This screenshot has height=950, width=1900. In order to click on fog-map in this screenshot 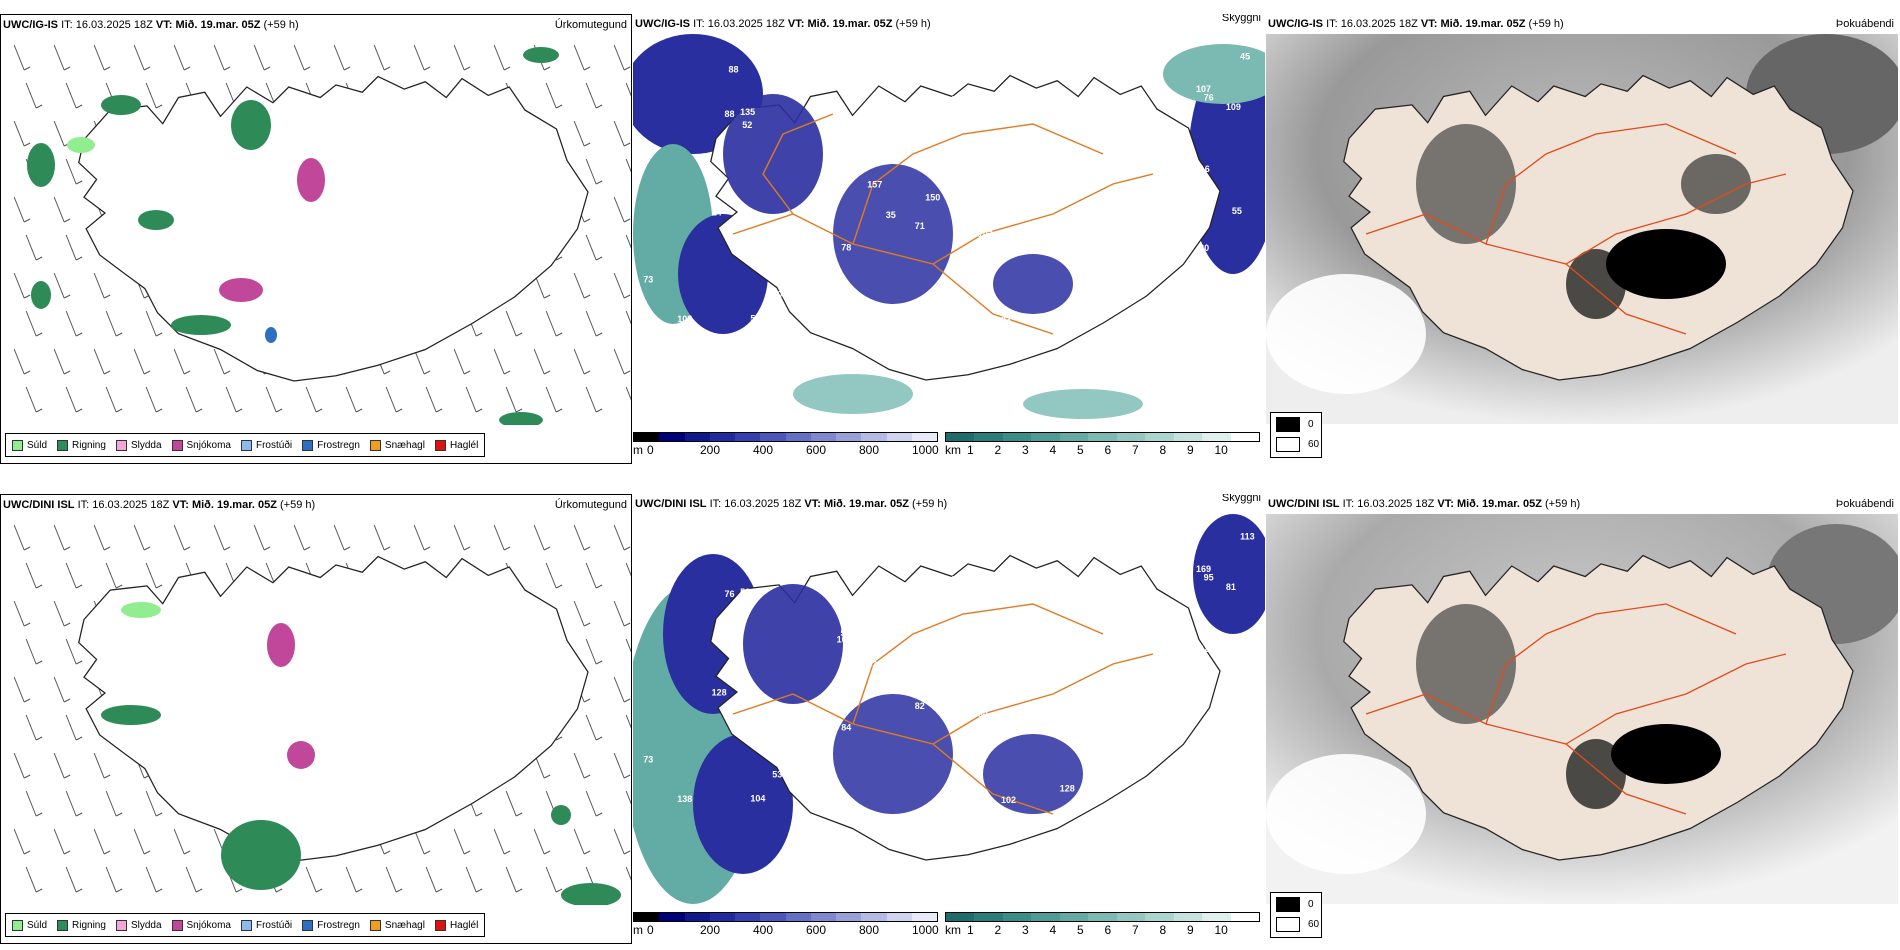, I will do `click(1582, 229)`.